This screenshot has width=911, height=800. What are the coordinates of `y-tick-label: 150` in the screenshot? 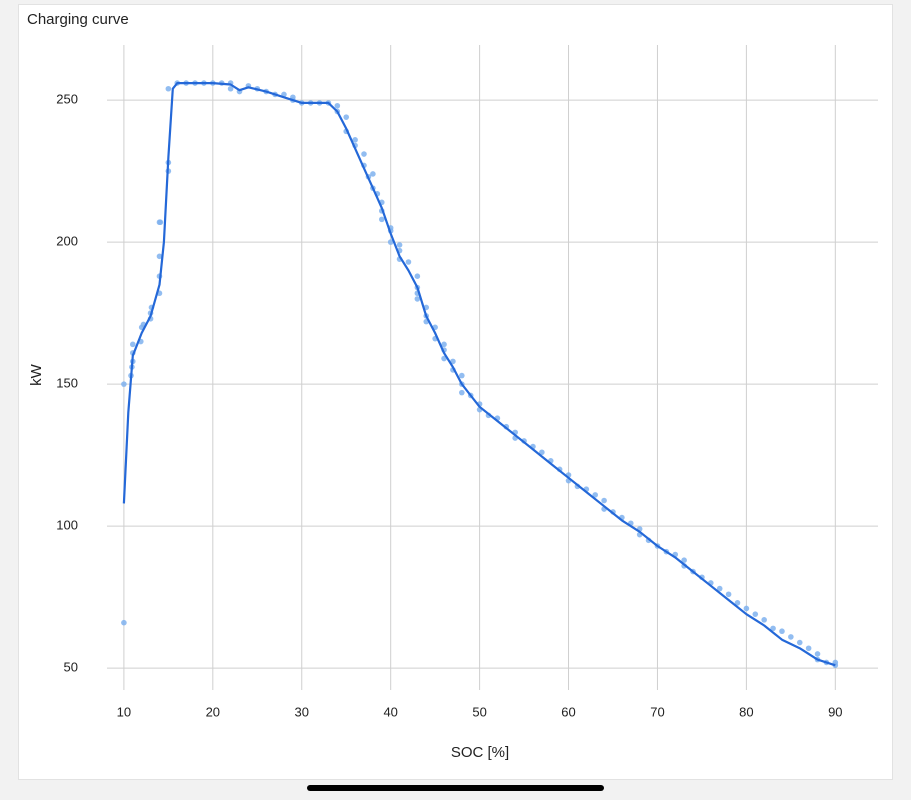 It's located at (67, 383).